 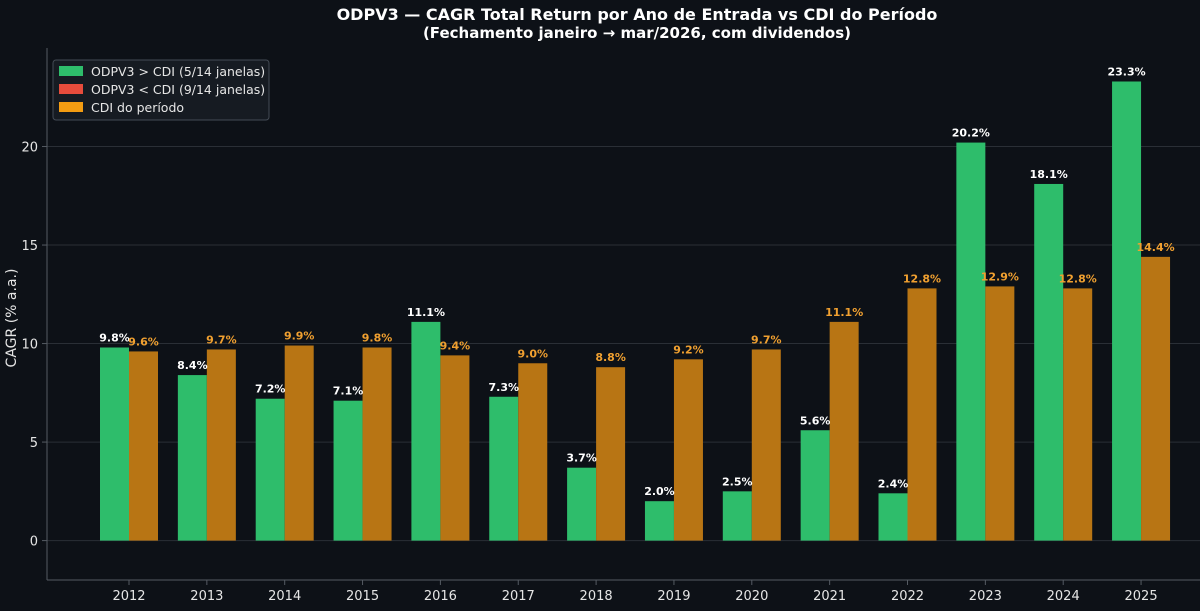 I want to click on x-tick-label: 2016, so click(x=440, y=596).